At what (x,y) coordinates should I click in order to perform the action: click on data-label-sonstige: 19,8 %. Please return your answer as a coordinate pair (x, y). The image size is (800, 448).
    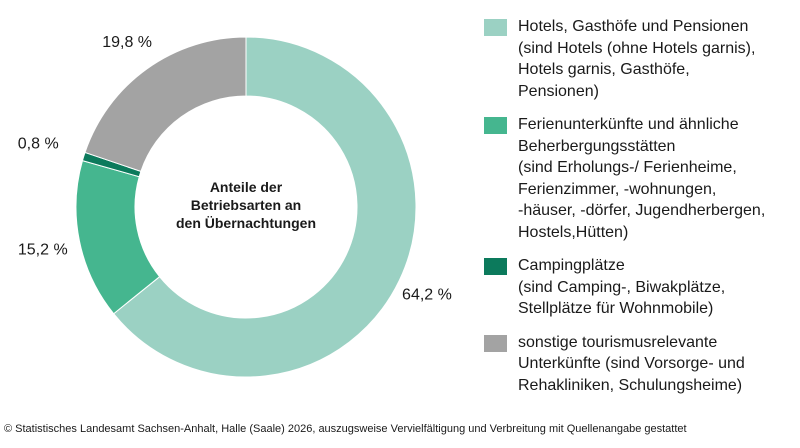
    Looking at the image, I should click on (127, 42).